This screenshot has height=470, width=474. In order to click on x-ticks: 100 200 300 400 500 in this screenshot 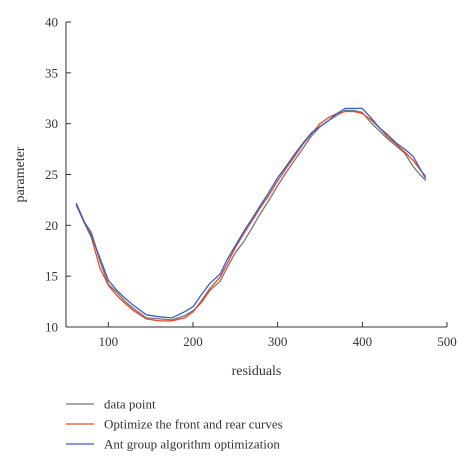, I will do `click(278, 335)`.